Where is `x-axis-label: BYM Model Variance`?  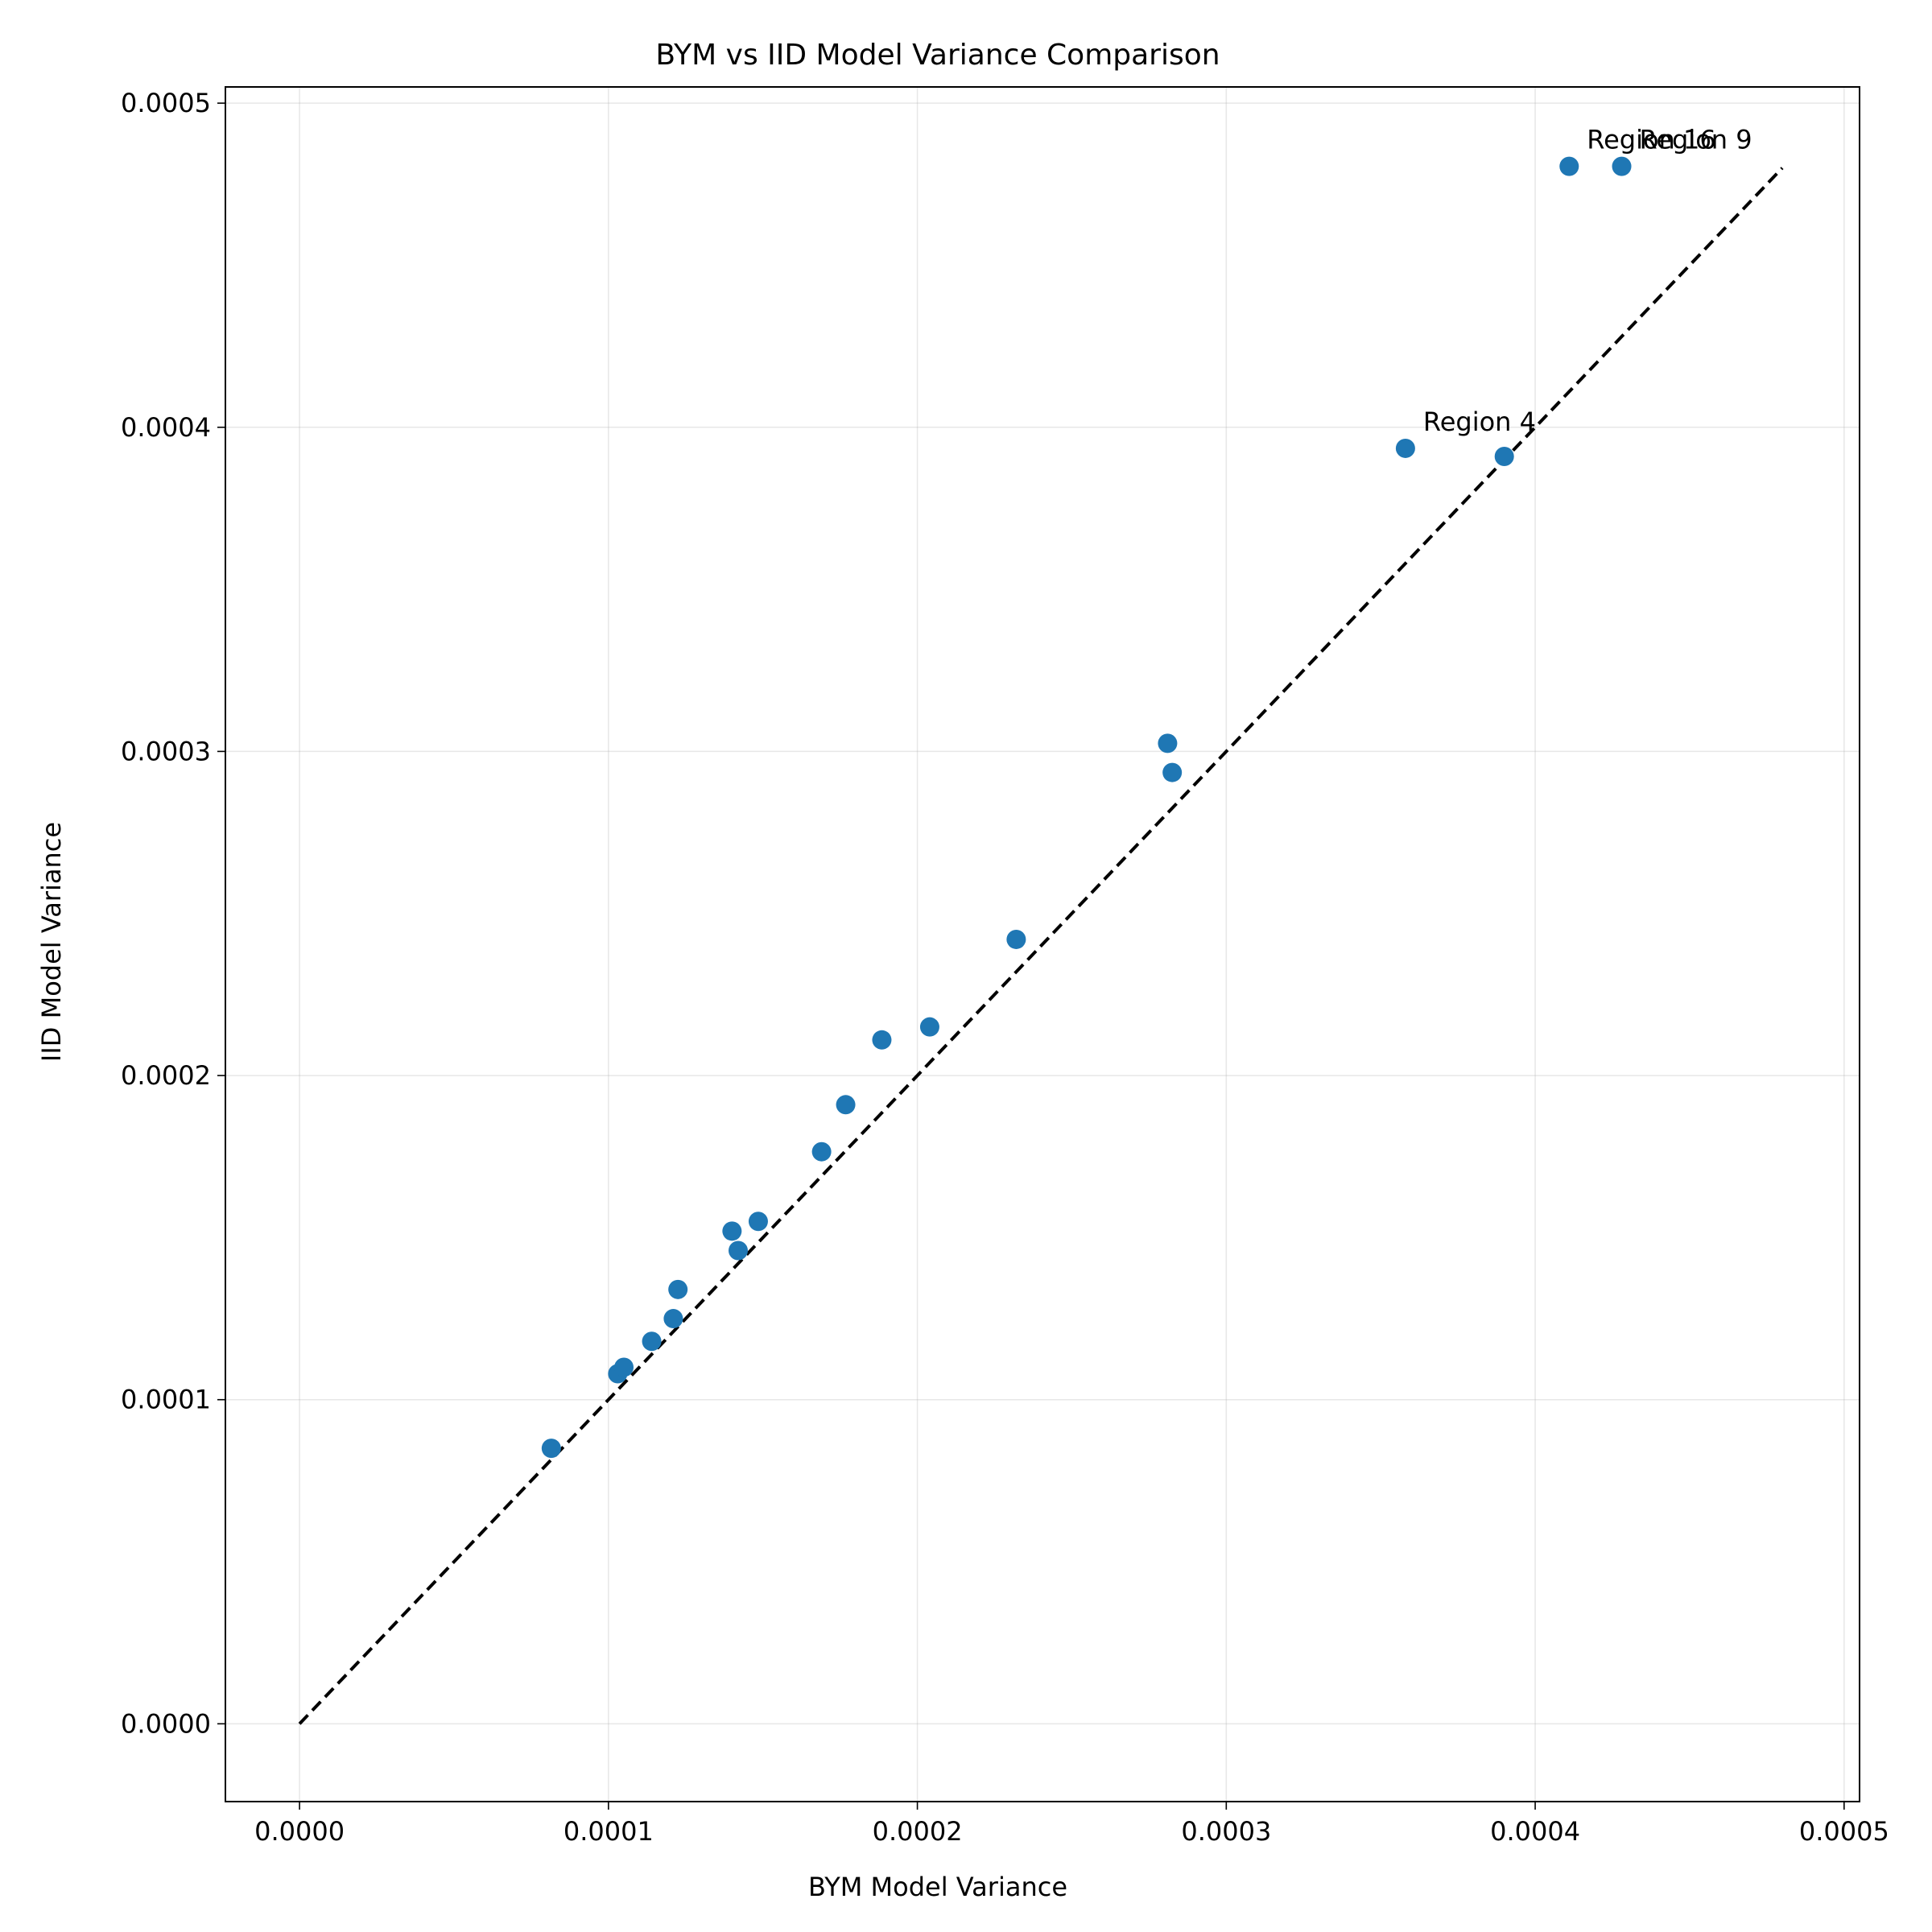 x-axis-label: BYM Model Variance is located at coordinates (937, 1887).